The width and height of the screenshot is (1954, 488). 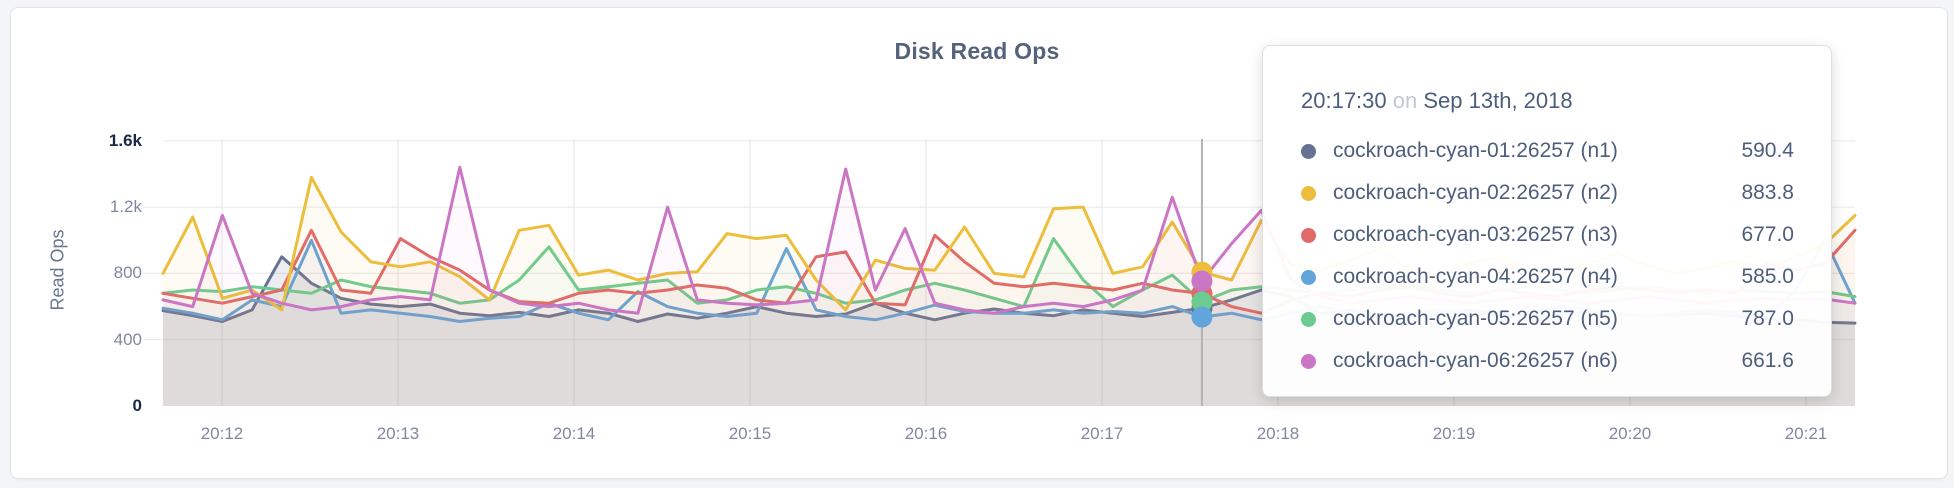 I want to click on tooltip-series-value: 883.8, so click(x=1767, y=192).